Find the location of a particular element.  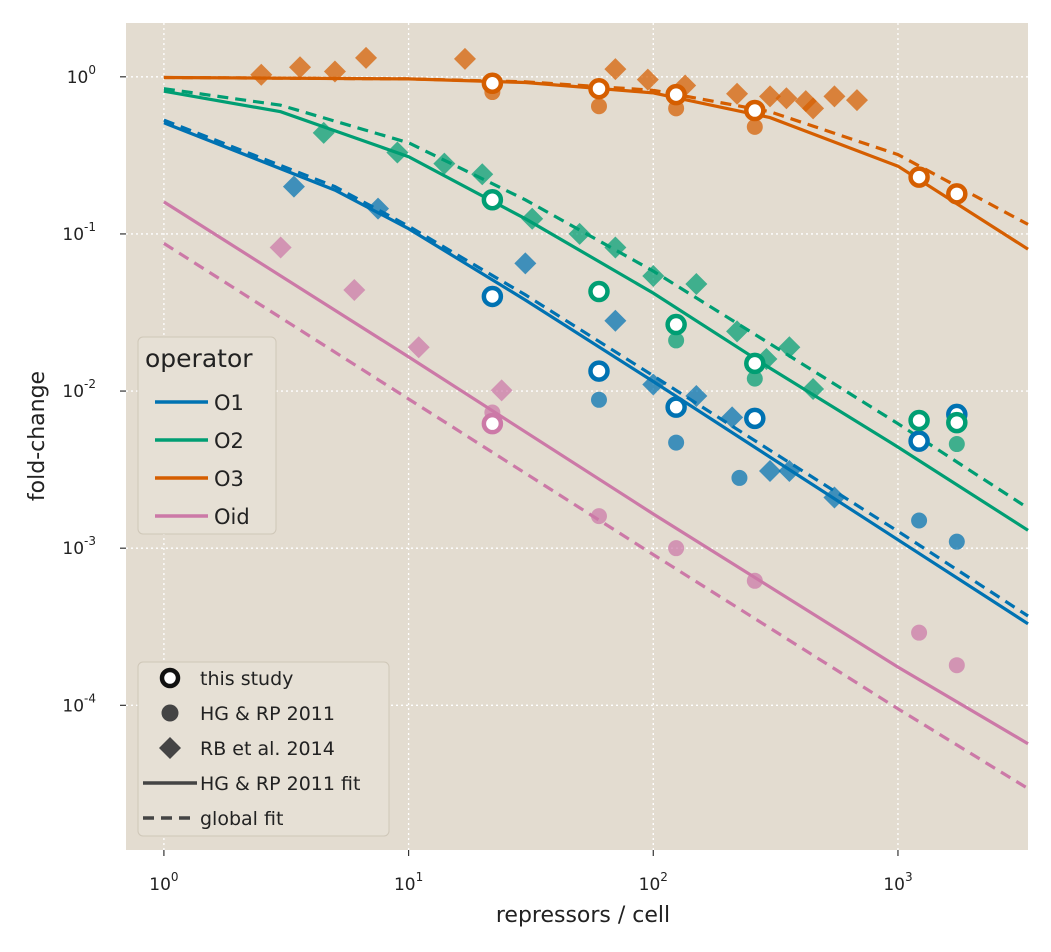

style-legend-label: HG & RP 2011 is located at coordinates (267, 714).